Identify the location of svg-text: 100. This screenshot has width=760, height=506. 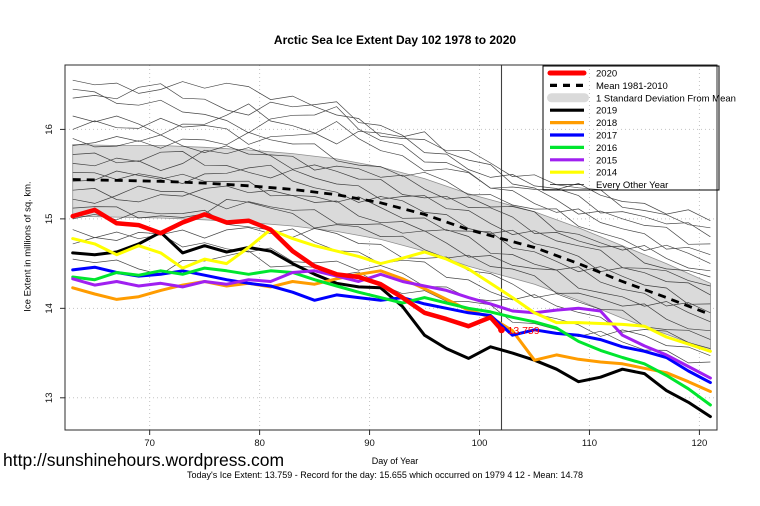
(480, 443).